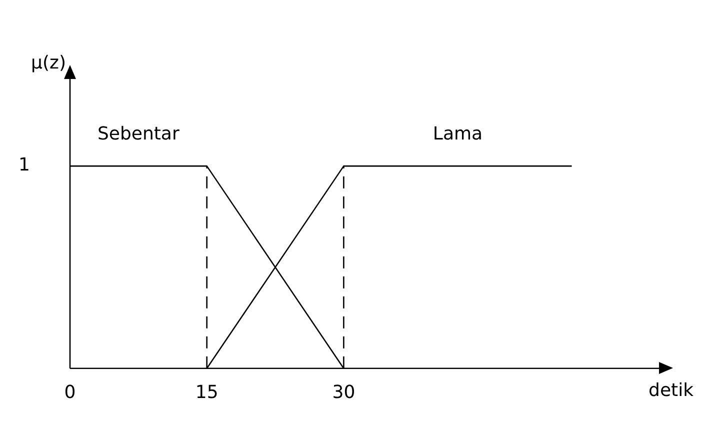 Image resolution: width=718 pixels, height=428 pixels. What do you see at coordinates (671, 391) in the screenshot?
I see `x-axis-title: detik` at bounding box center [671, 391].